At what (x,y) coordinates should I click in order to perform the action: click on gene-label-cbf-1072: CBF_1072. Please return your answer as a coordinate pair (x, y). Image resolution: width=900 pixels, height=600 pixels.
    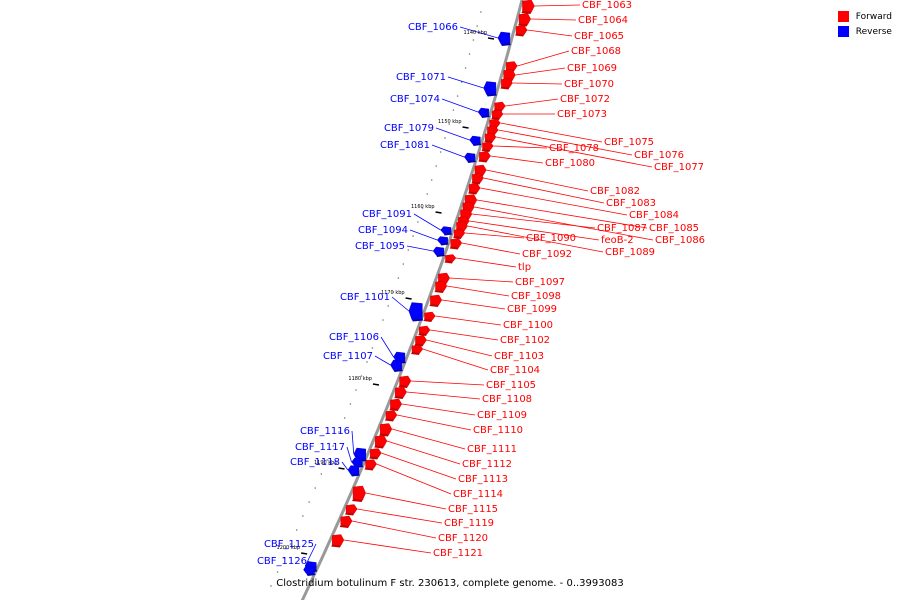
    Looking at the image, I should click on (585, 99).